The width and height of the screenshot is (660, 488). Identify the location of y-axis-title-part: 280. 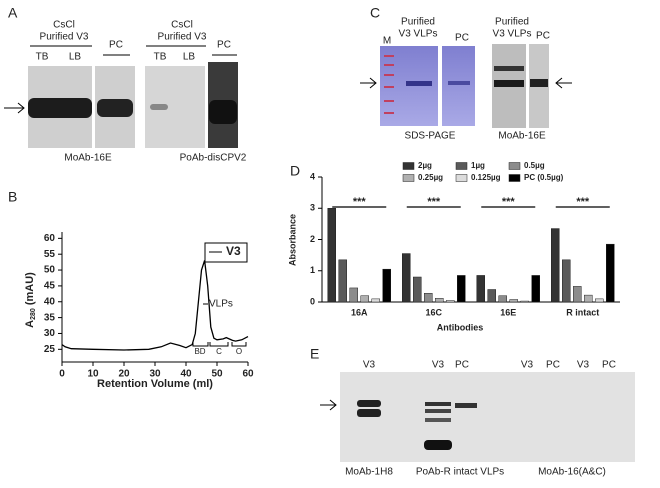
(33, 314).